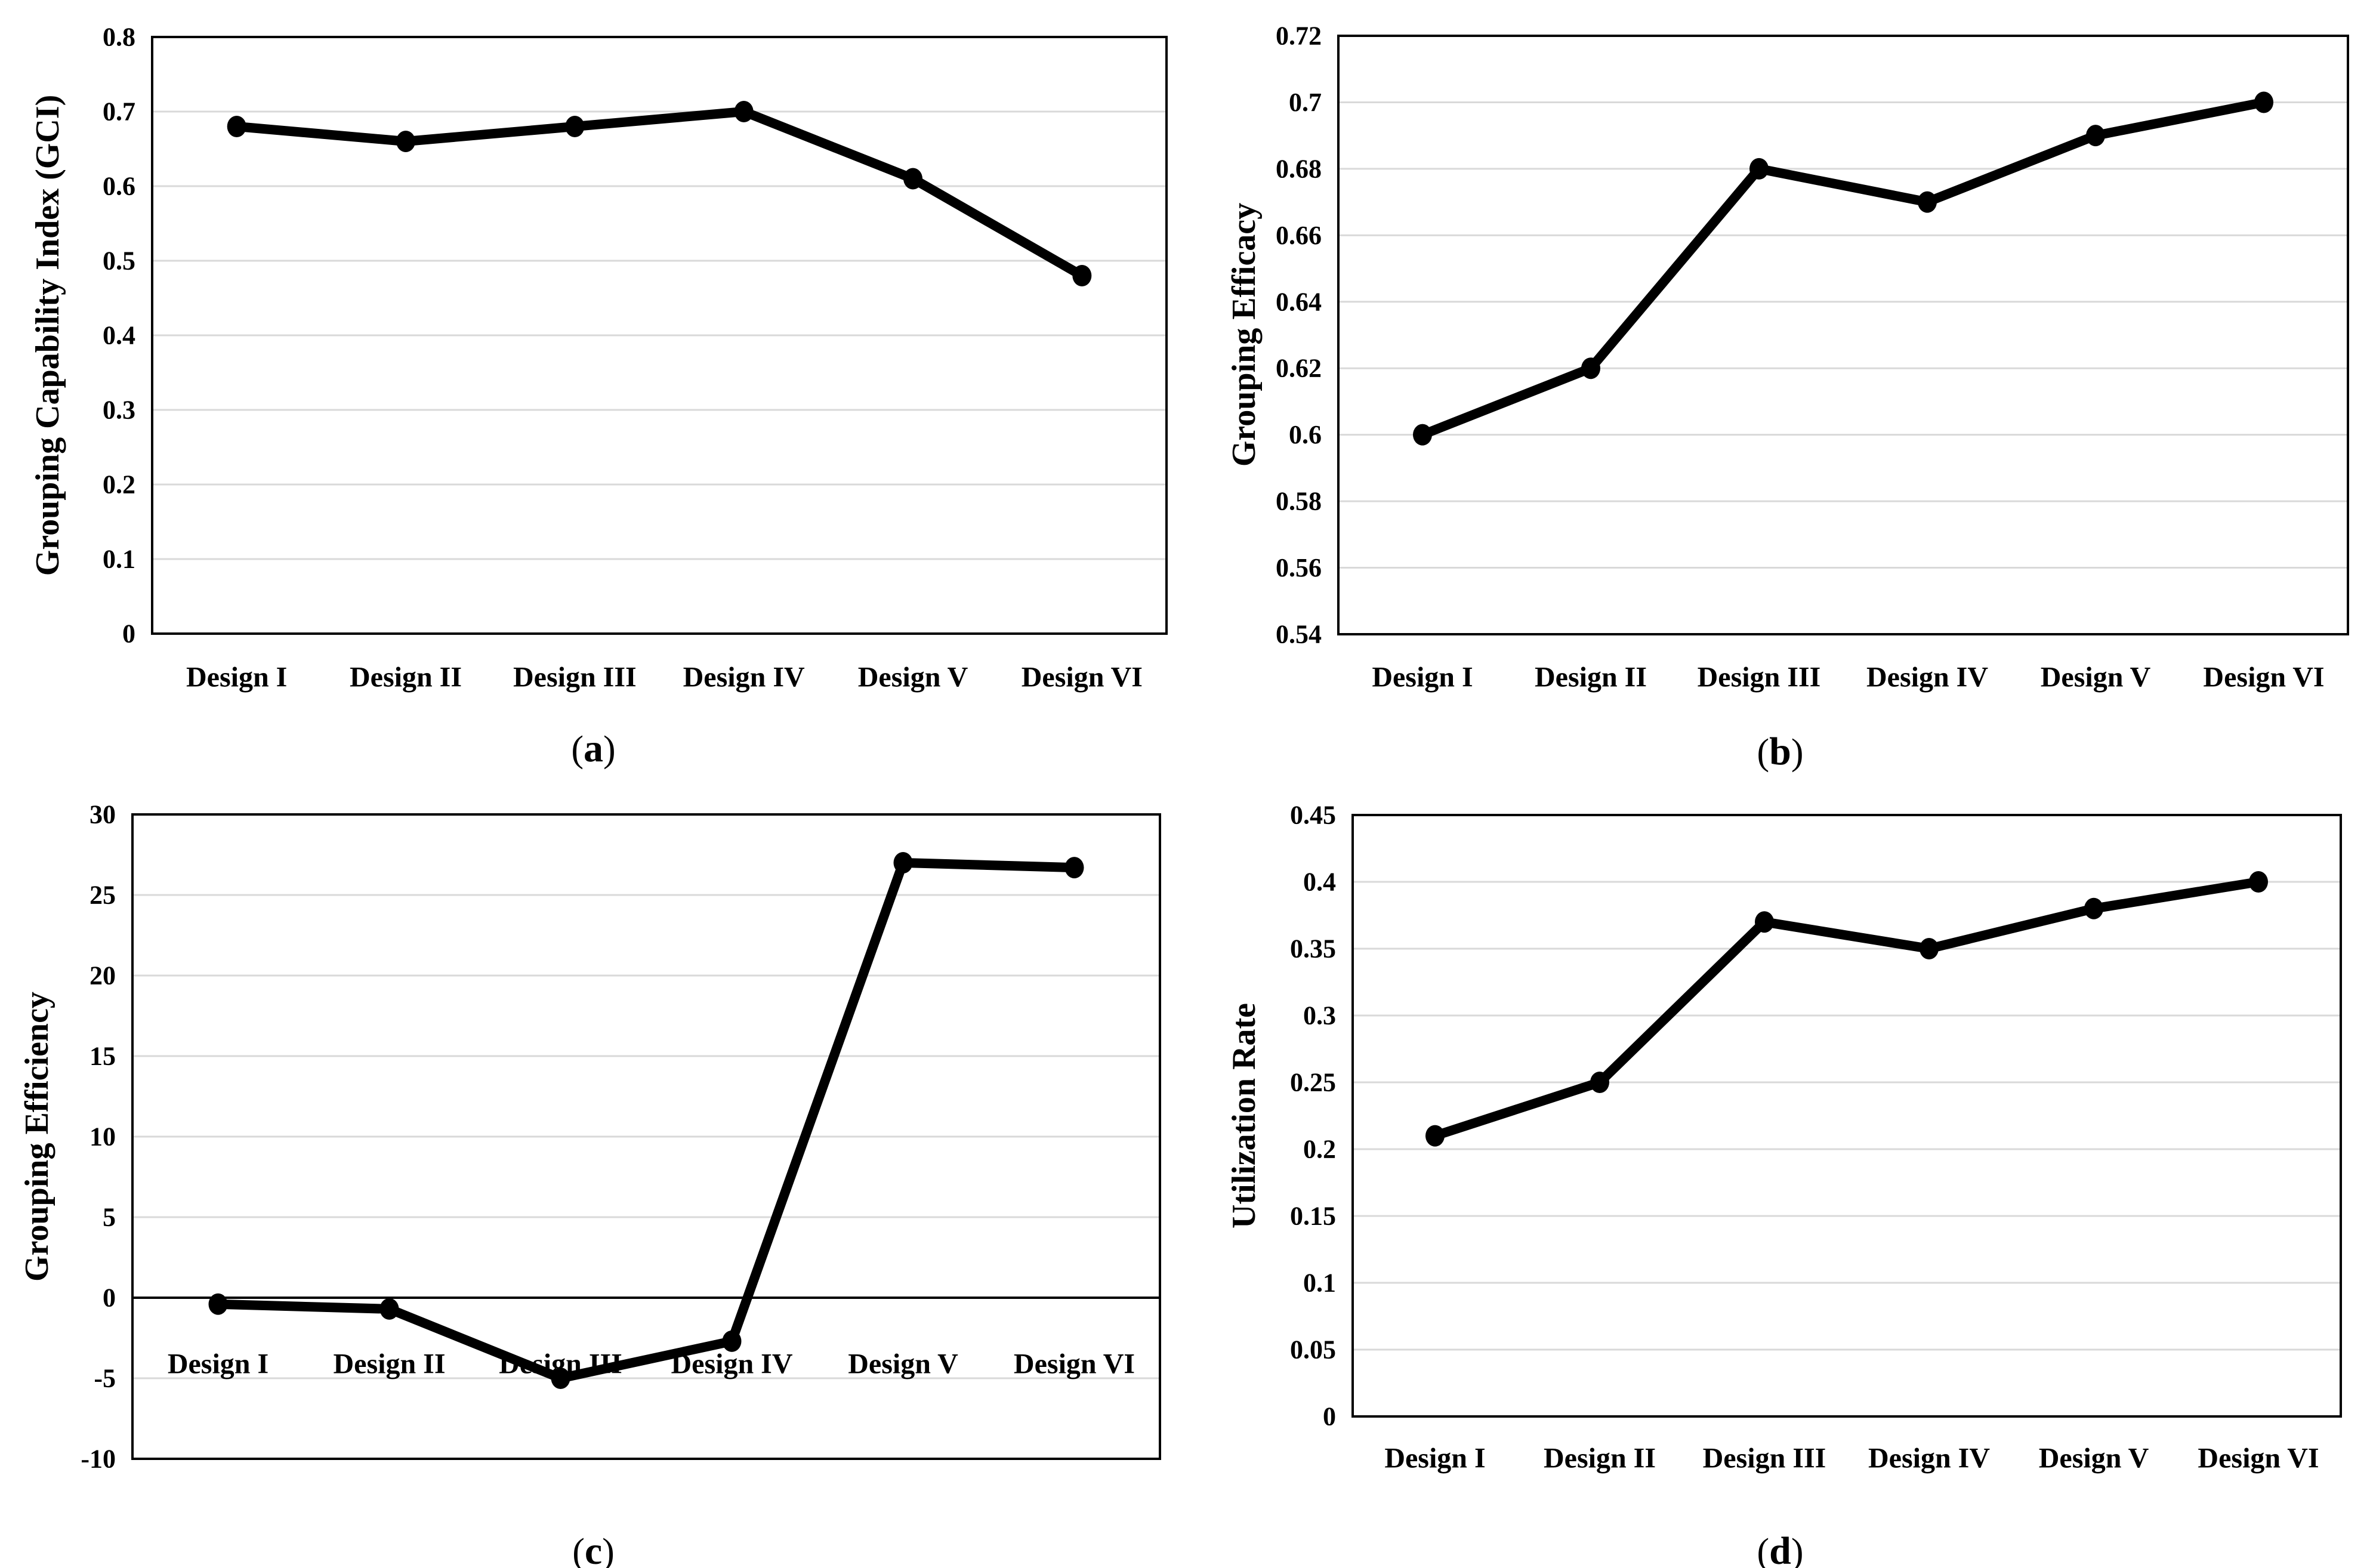  What do you see at coordinates (103, 1137) in the screenshot?
I see `y-tick-label: 10` at bounding box center [103, 1137].